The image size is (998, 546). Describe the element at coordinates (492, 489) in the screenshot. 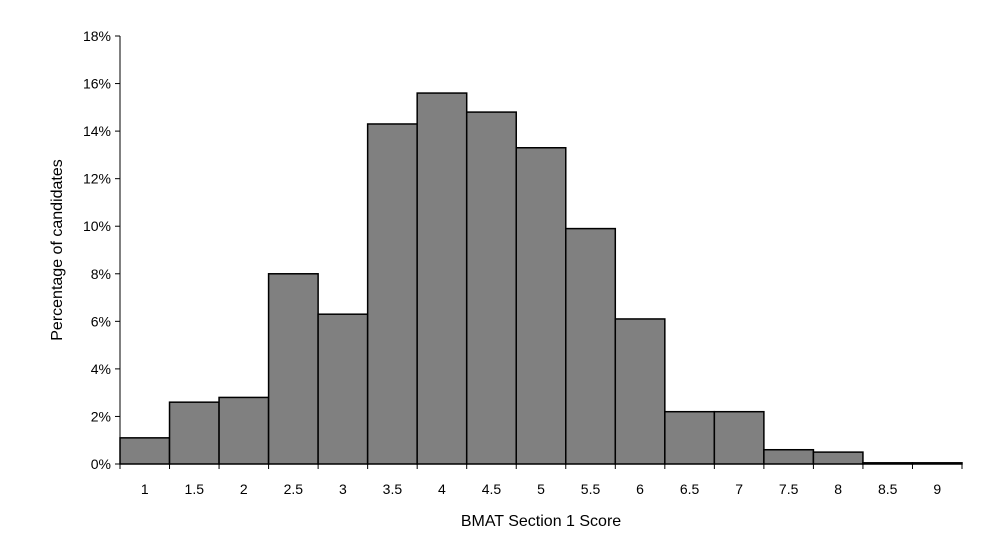

I see `x-tick-label: 4.5` at that location.